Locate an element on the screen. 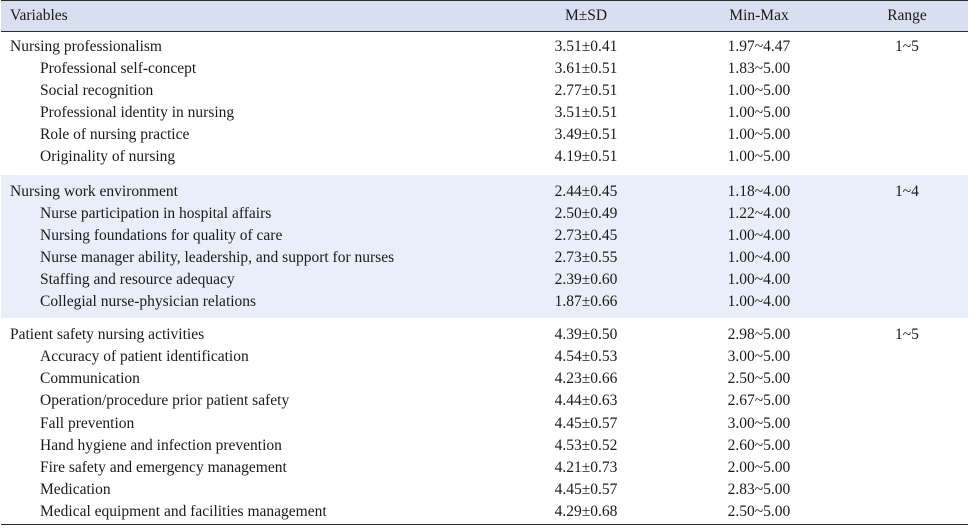 Image resolution: width=969 pixels, height=531 pixels. header-minmax: Min-Max is located at coordinates (759, 15).